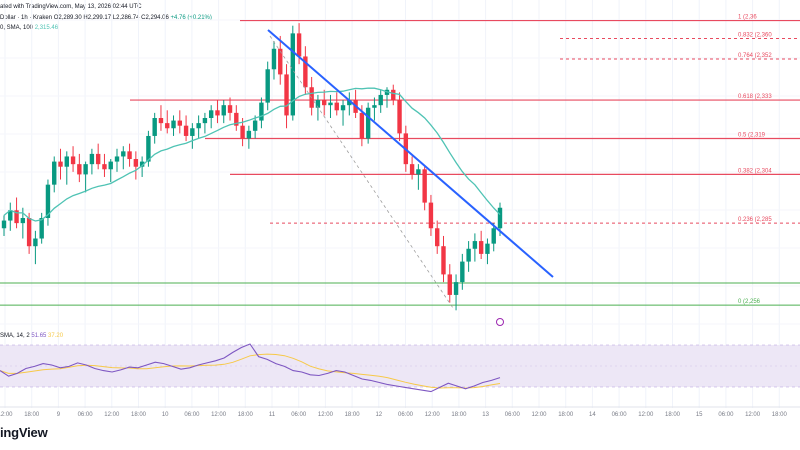 The width and height of the screenshot is (800, 450). What do you see at coordinates (755, 220) in the screenshot?
I see `fib-label-0.236: 0.236 (2,285` at bounding box center [755, 220].